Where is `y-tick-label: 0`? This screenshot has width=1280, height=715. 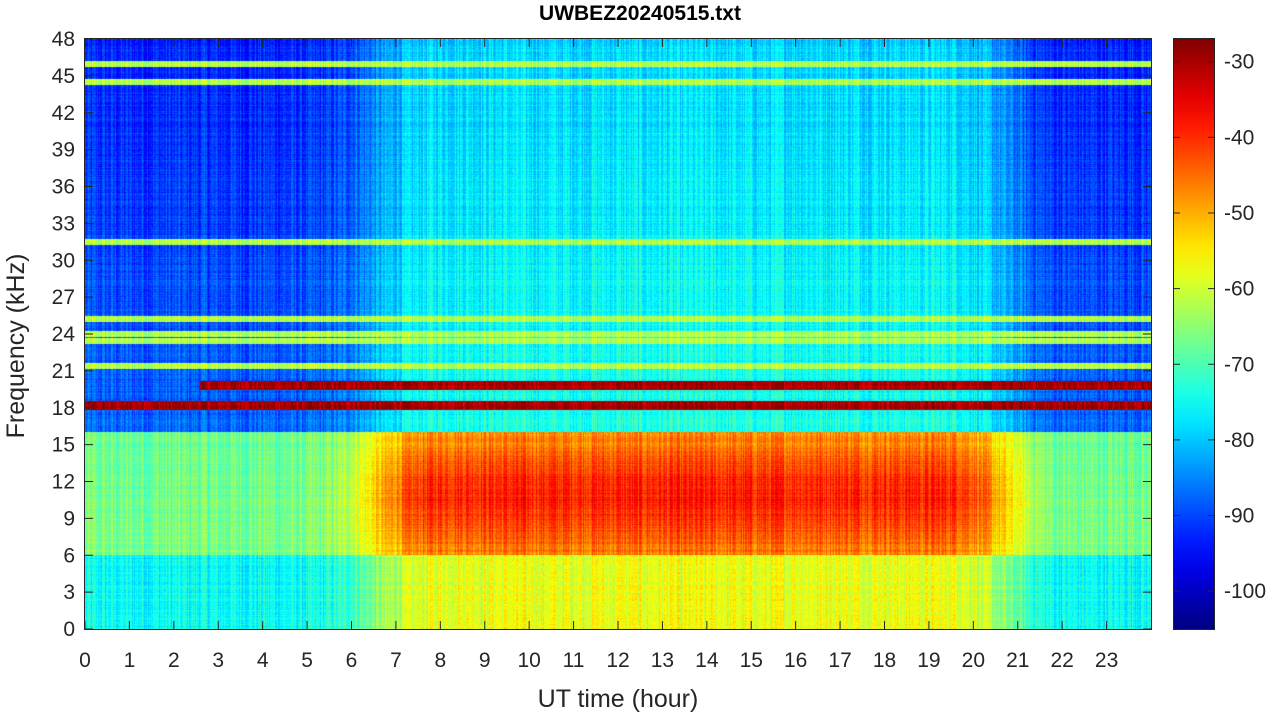 y-tick-label: 0 is located at coordinates (69, 629).